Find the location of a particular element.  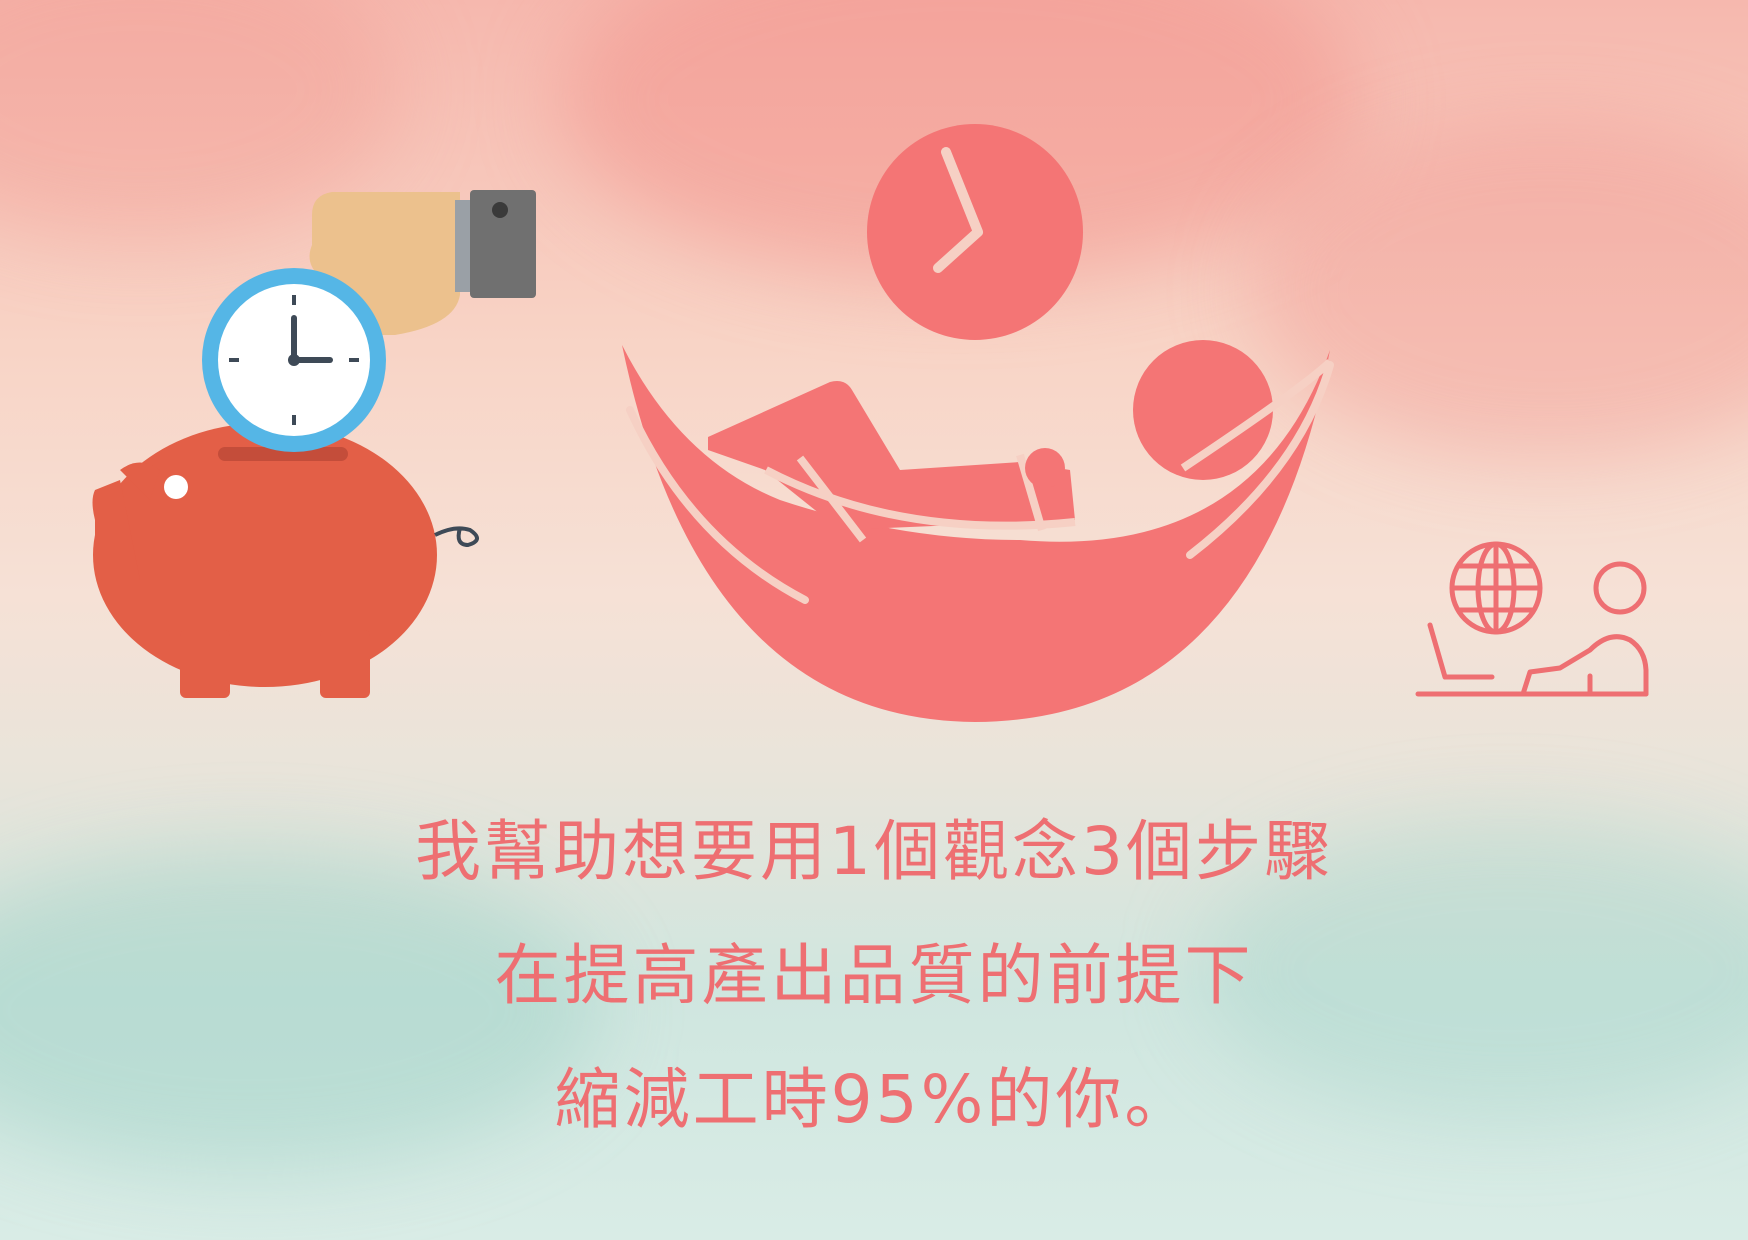

hammock-person-icon is located at coordinates (978, 531).